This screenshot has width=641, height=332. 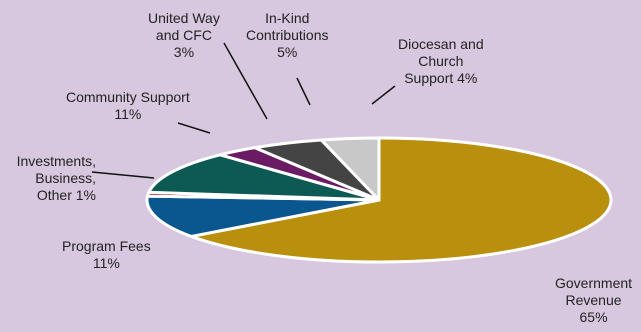 I want to click on slice-label-investments: Investments, Business, Other 1%, so click(x=56, y=178).